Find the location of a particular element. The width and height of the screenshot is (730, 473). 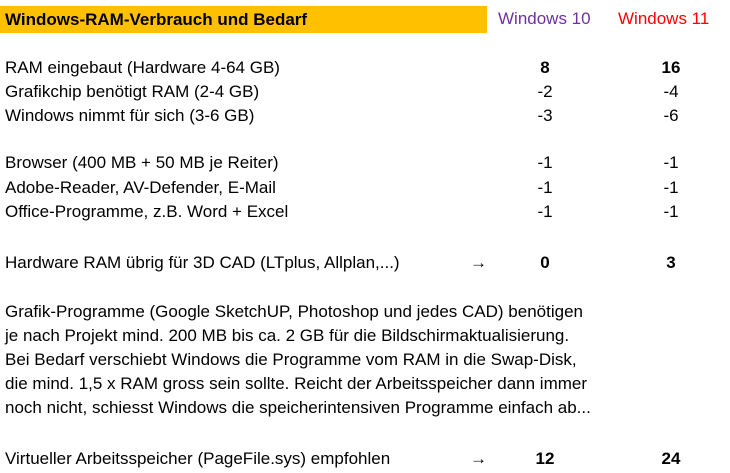

row-label: RAM eingebaut (Hardware 4-64 GB) is located at coordinates (142, 67).